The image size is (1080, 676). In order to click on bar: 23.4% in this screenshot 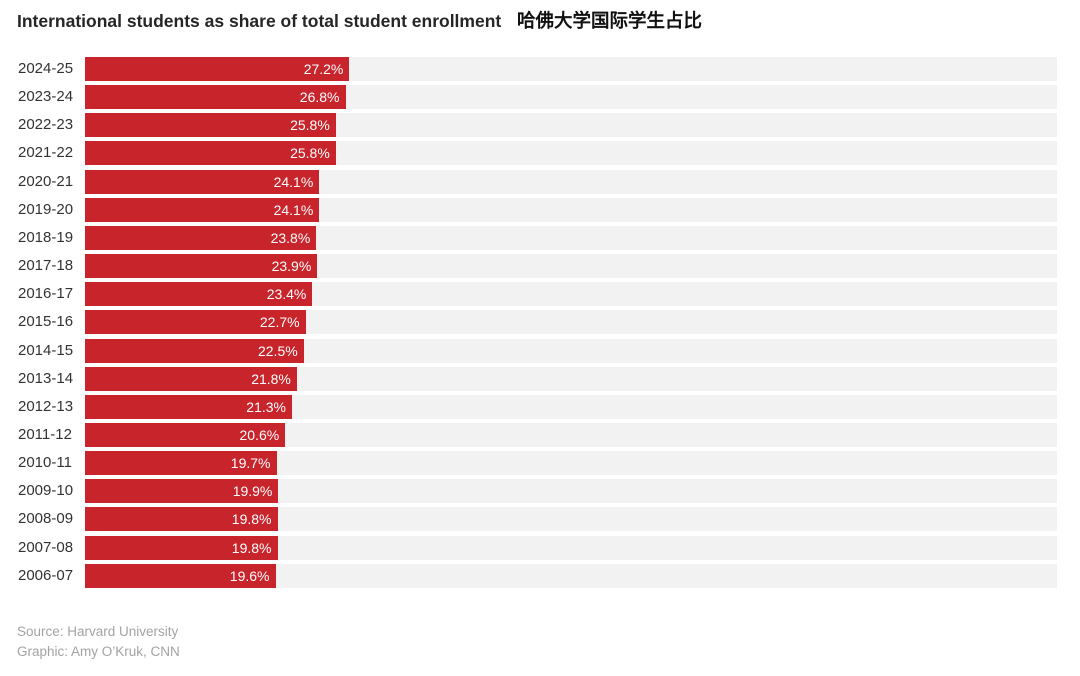, I will do `click(199, 294)`.